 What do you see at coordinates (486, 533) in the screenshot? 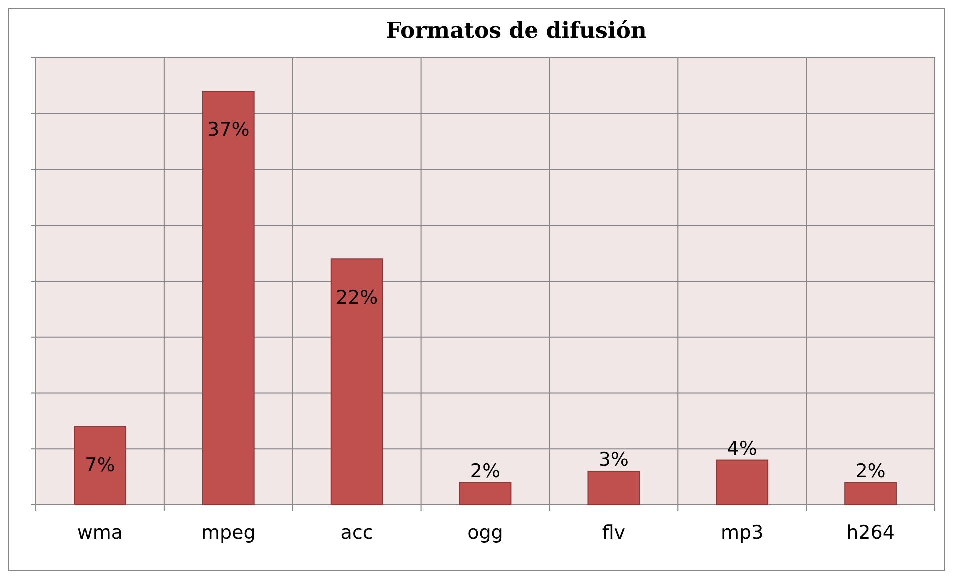
I see `x-tick-label: ogg` at bounding box center [486, 533].